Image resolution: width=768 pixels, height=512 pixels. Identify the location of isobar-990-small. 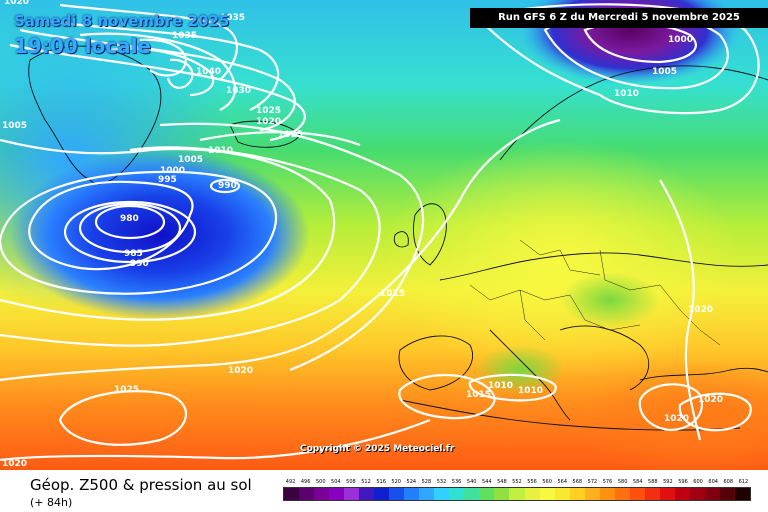
(225, 186).